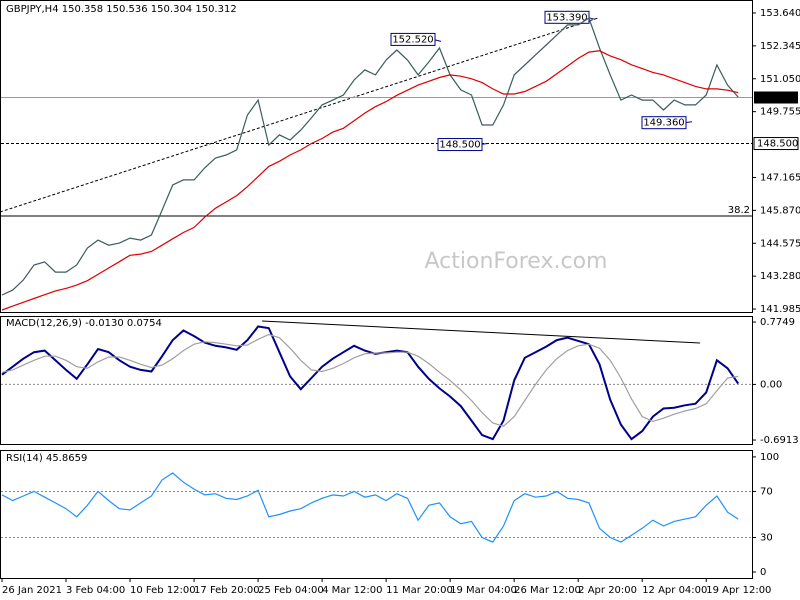 Image resolution: width=800 pixels, height=600 pixels. Describe the element at coordinates (419, 590) in the screenshot. I see `x-tick-label: 11 Mar 20:00` at that location.